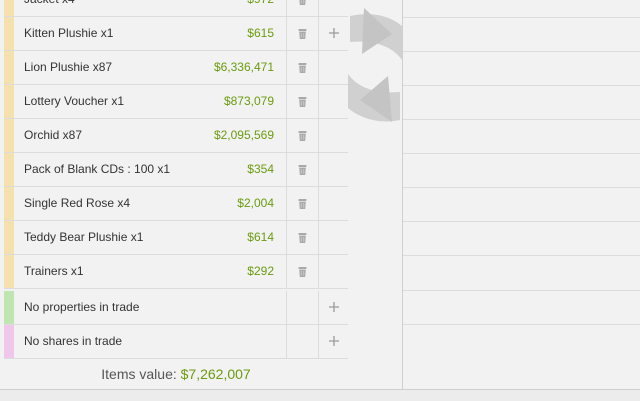  Describe the element at coordinates (375, 194) in the screenshot. I see `exchange-column` at that location.